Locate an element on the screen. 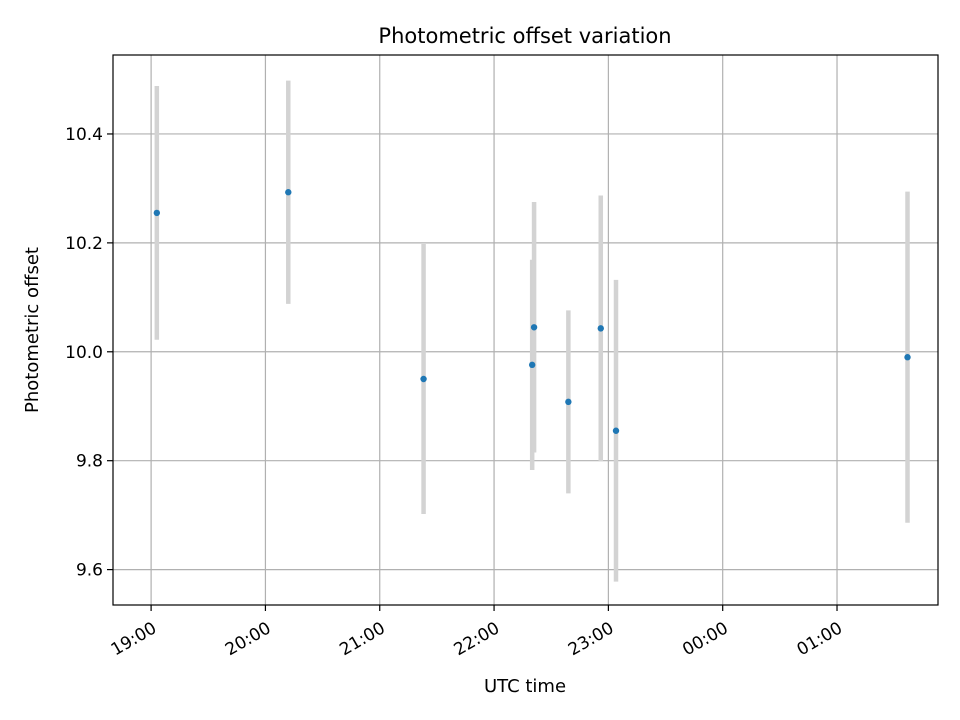  chart-title: Photometric offset variation is located at coordinates (524, 36).